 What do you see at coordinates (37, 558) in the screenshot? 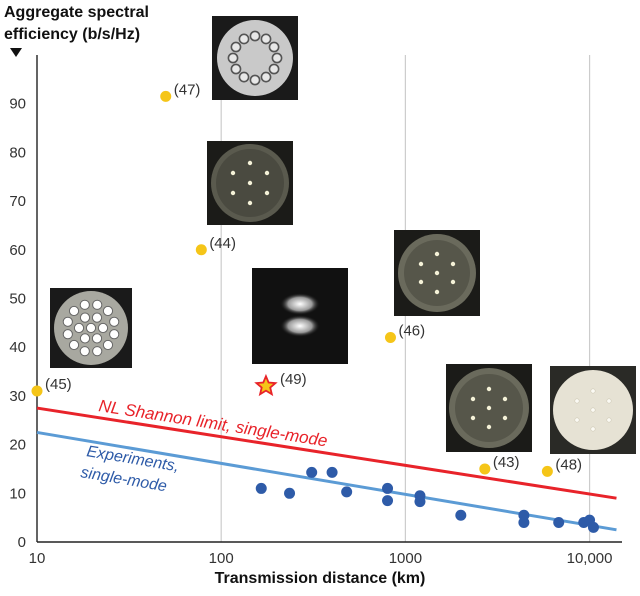
I see `x-tick-10: 10` at bounding box center [37, 558].